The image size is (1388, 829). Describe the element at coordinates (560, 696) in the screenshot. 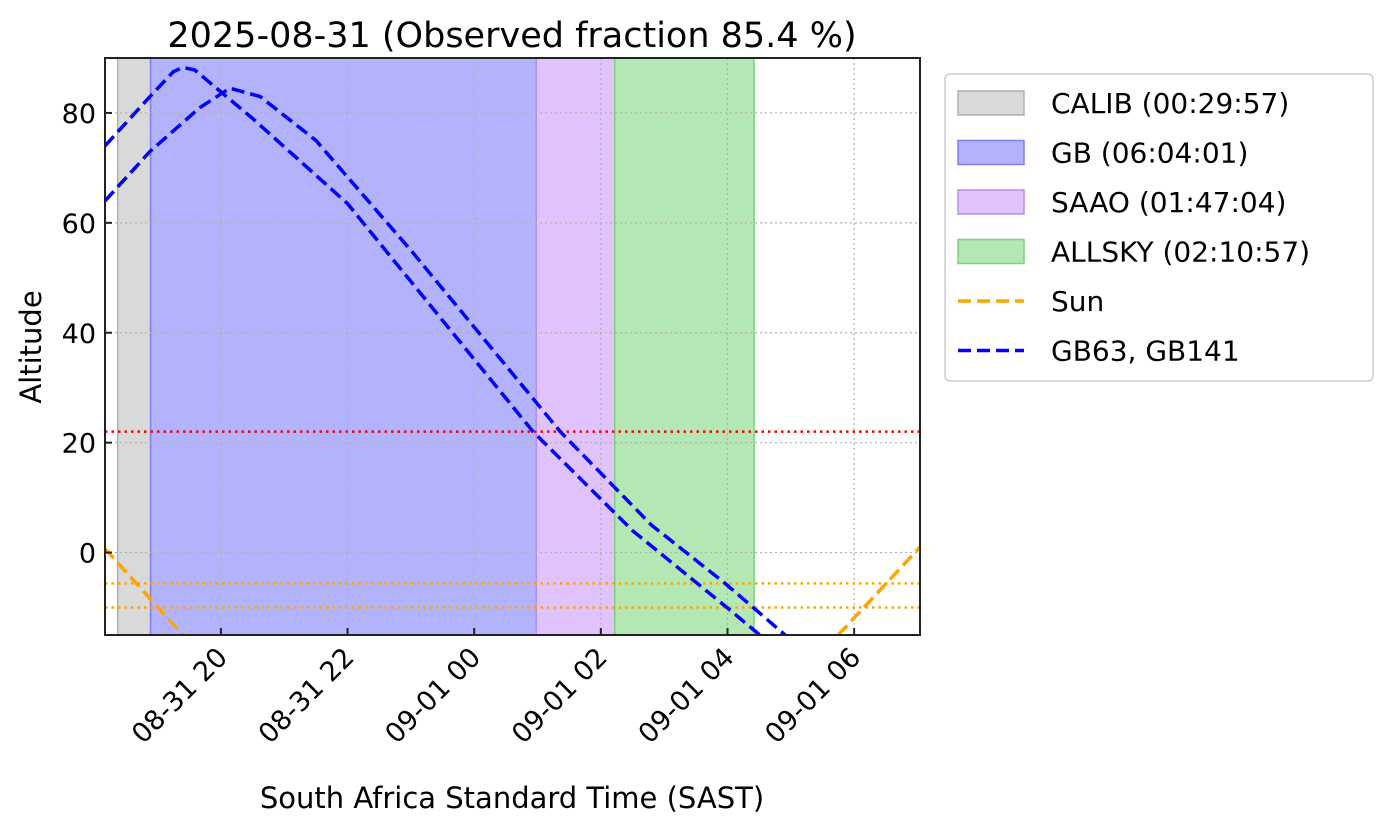

I see `x-tick-label: 09-01 02` at that location.